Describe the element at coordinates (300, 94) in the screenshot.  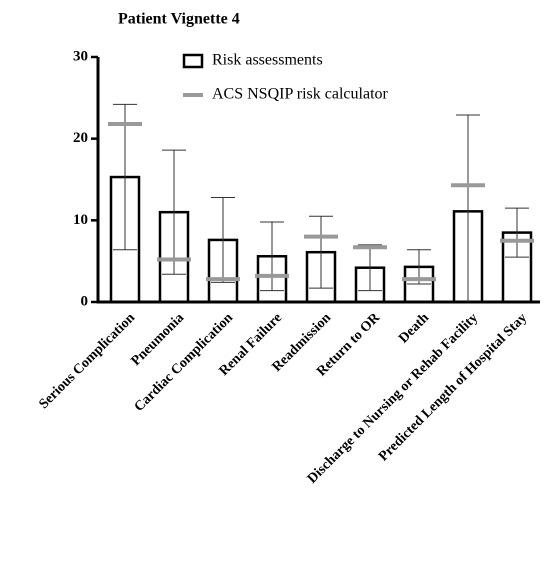
I see `legend-label: ACS NSQIP risk calculator` at that location.